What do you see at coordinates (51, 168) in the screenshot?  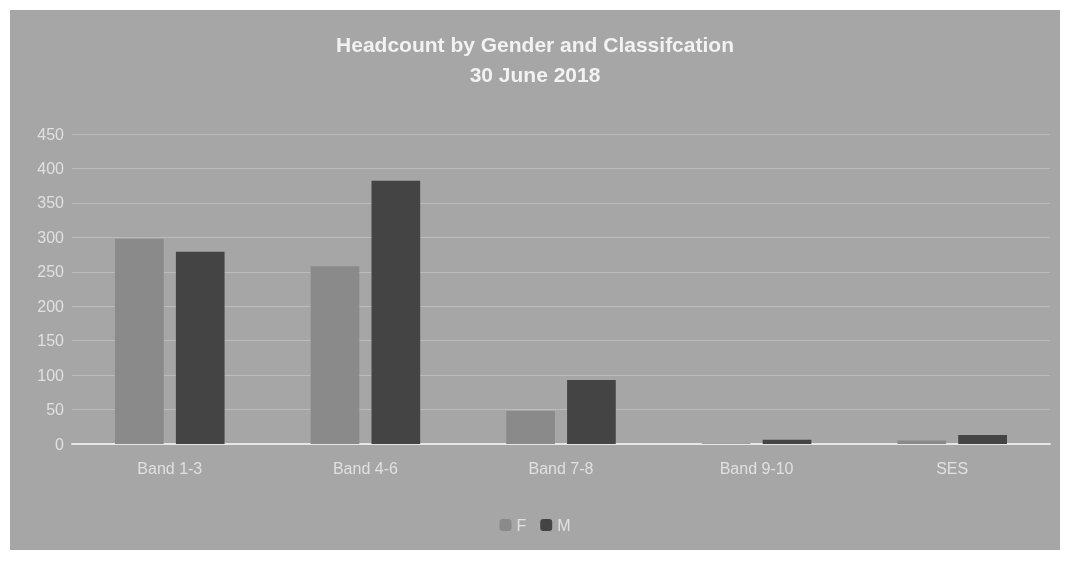 I see `y-tick-label: 400` at bounding box center [51, 168].